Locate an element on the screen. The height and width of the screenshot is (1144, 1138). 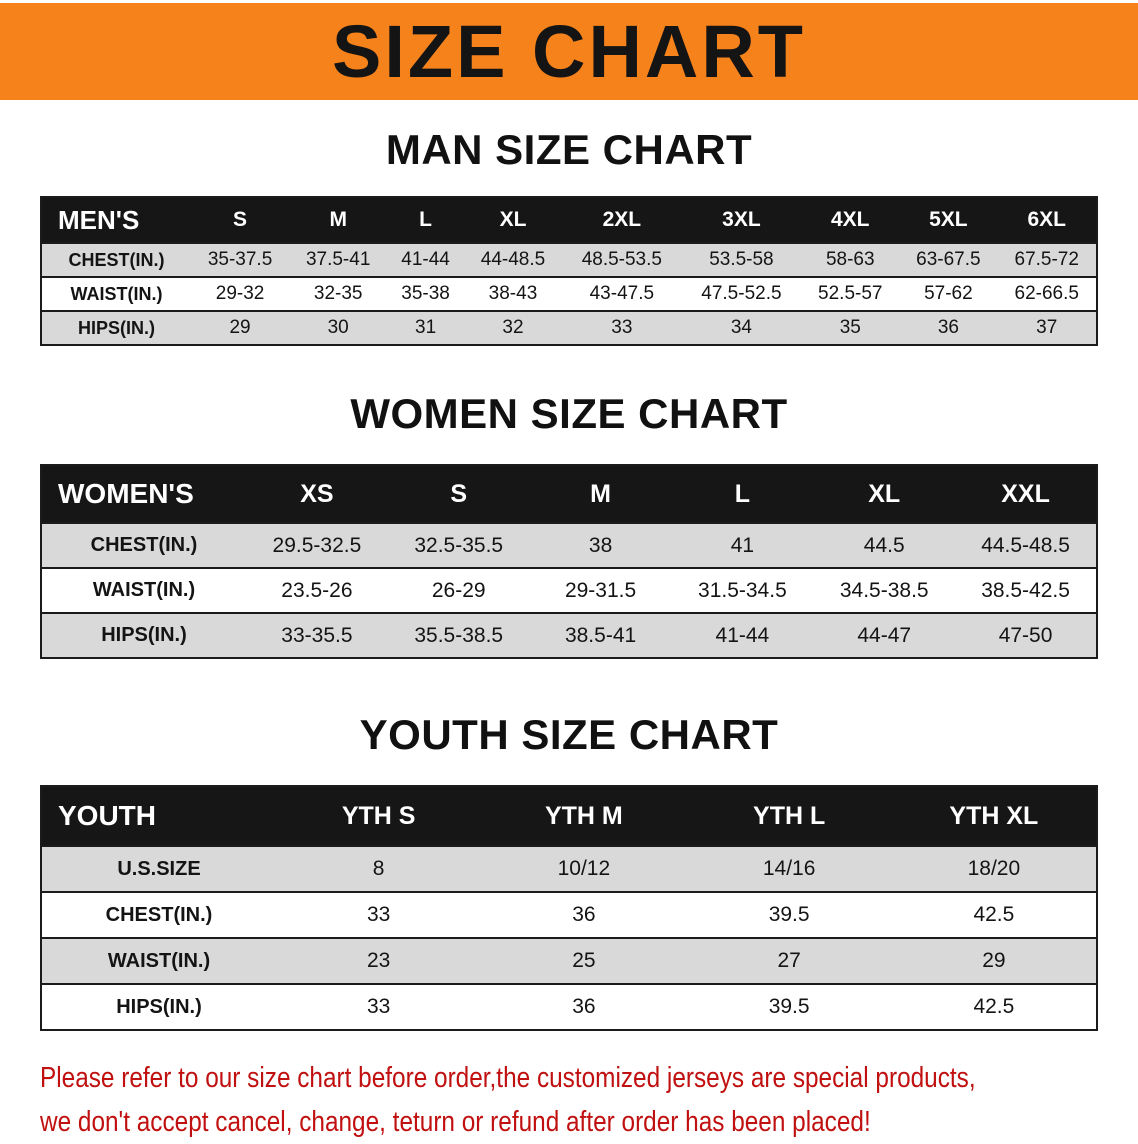
size-column-header: 2XL is located at coordinates (622, 220).